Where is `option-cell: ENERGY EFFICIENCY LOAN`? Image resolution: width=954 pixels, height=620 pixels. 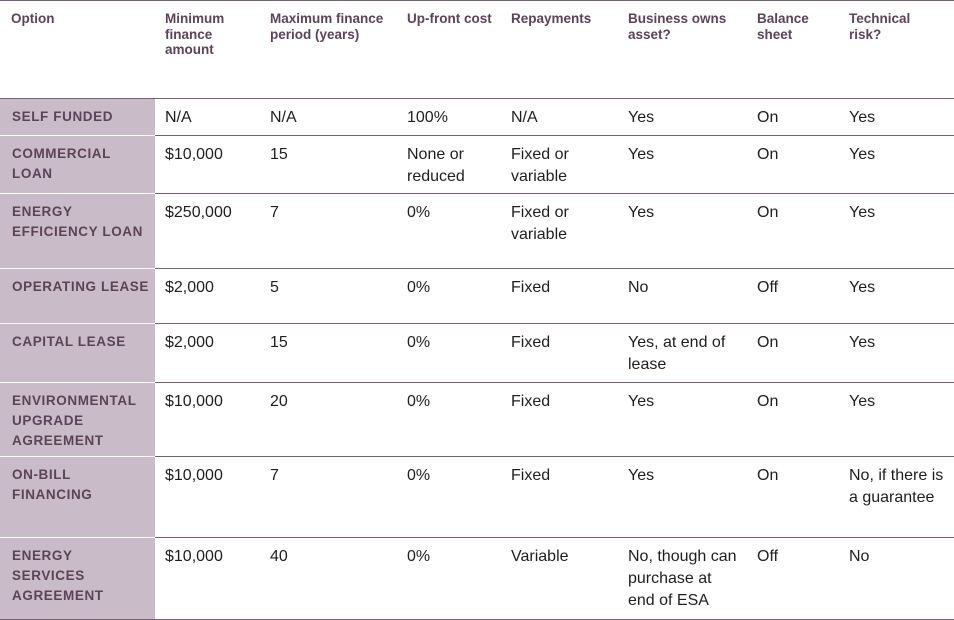
option-cell: ENERGY EFFICIENCY LOAN is located at coordinates (77, 231).